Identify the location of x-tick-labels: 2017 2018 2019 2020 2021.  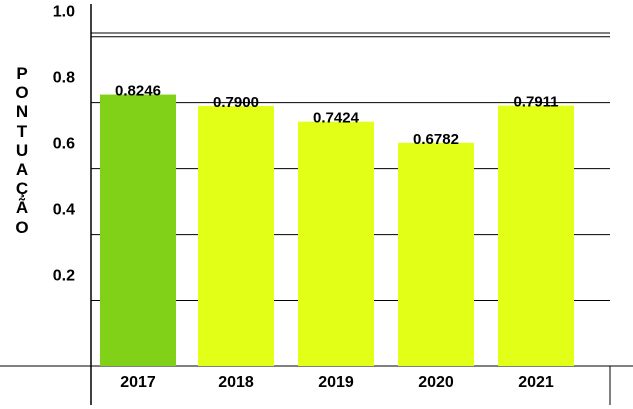
(337, 382).